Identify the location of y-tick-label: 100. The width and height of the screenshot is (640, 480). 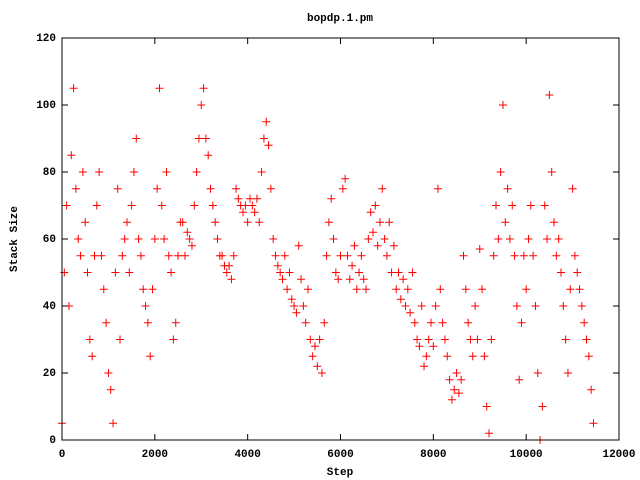
(46, 106).